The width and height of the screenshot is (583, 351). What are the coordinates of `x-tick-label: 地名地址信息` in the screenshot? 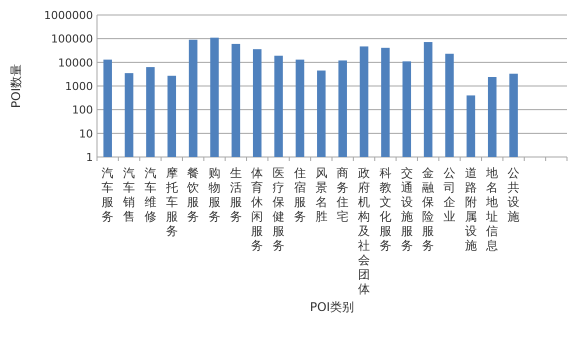 It's located at (491, 209).